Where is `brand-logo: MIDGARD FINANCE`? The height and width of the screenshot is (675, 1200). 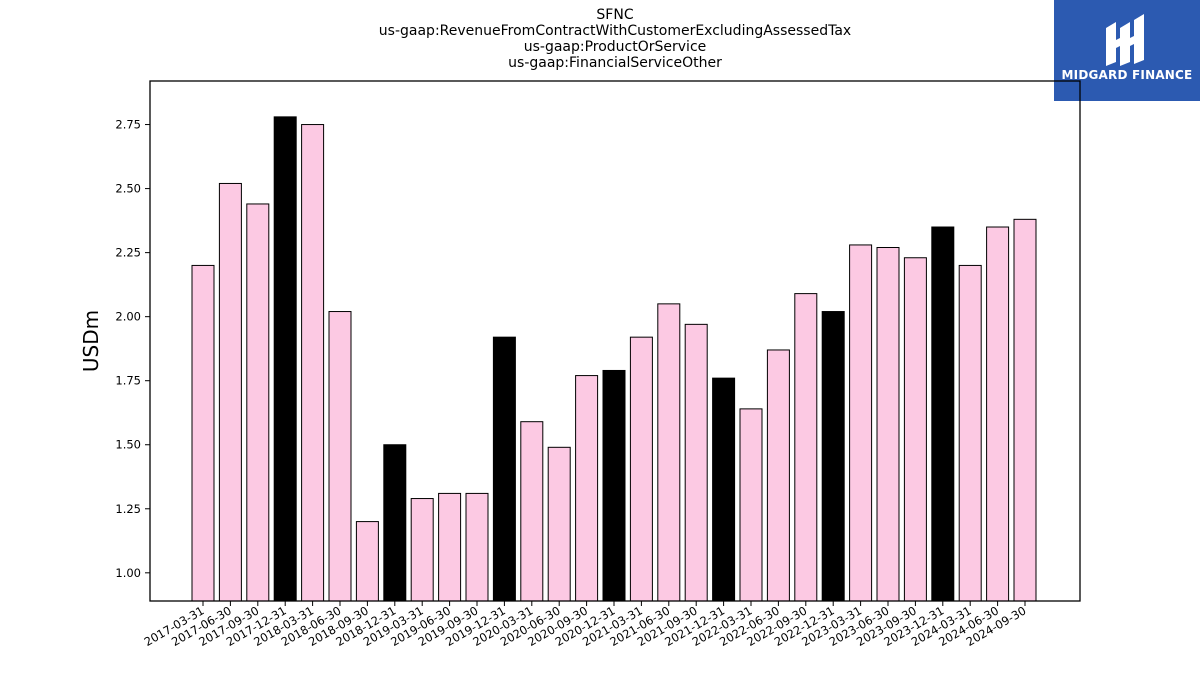
brand-logo: MIDGARD FINANCE is located at coordinates (1127, 50).